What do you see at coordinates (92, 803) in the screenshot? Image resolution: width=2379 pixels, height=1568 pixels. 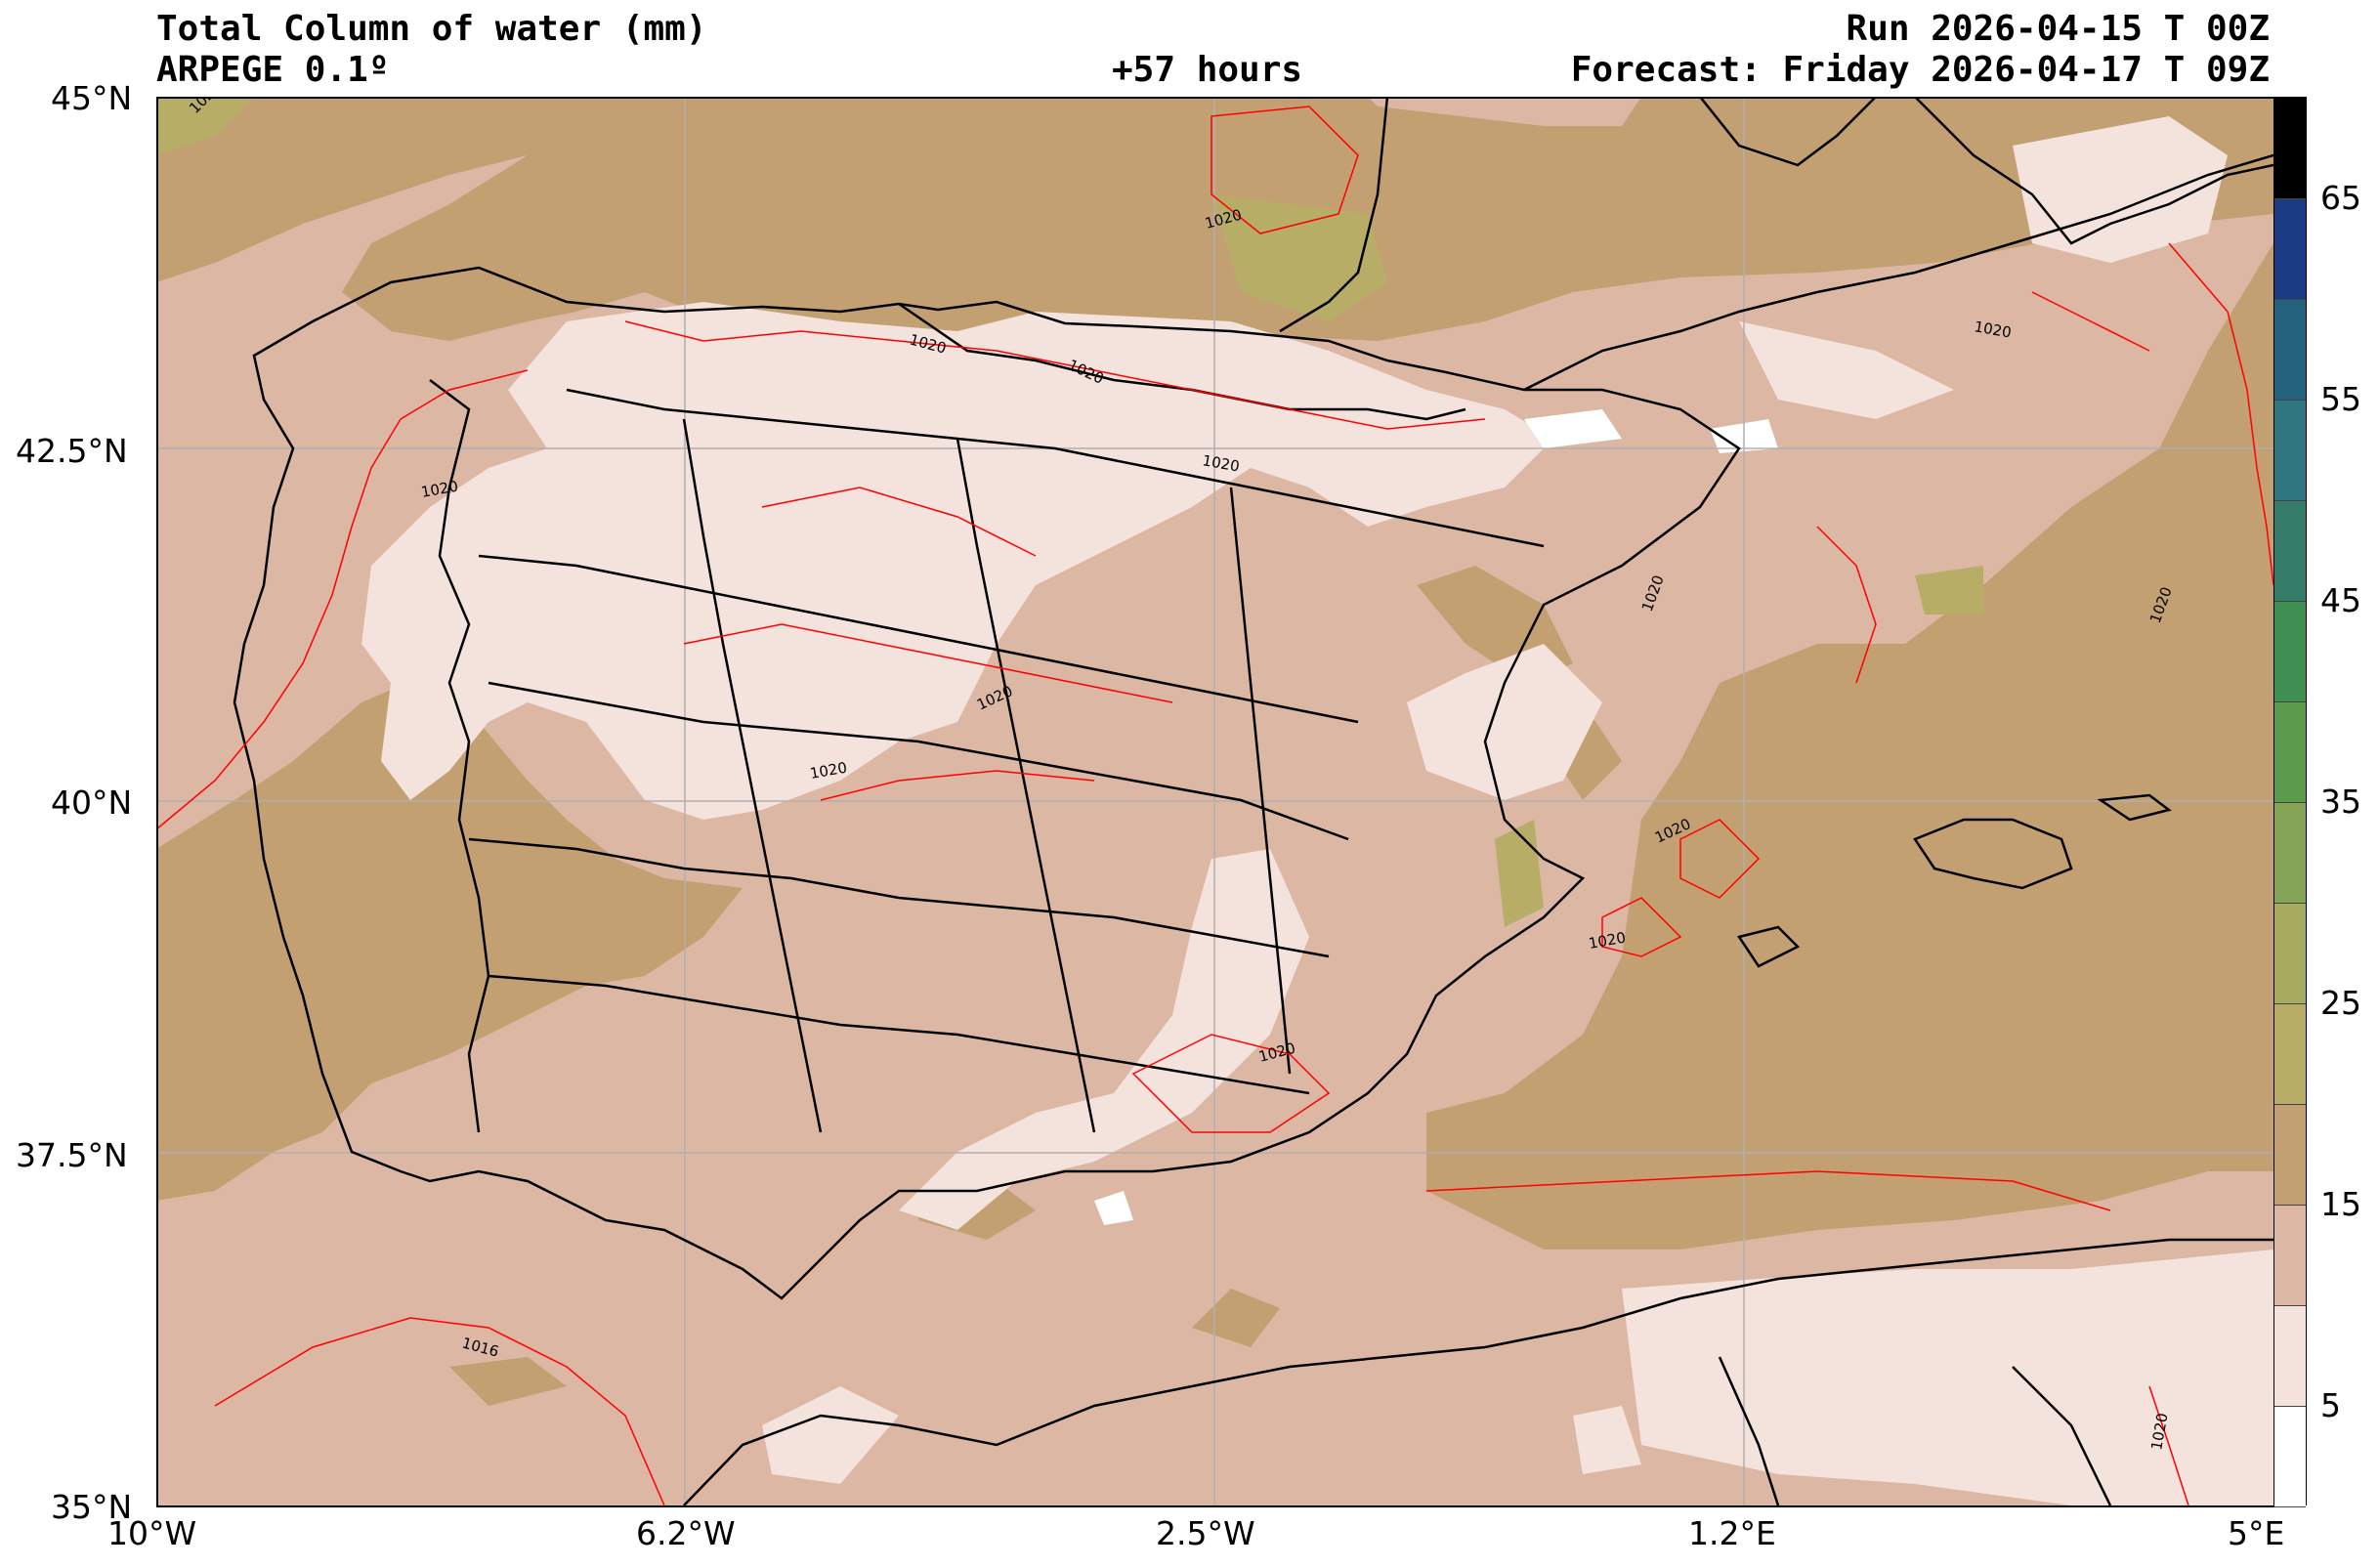 I see `lat-tick-label: 40°N` at bounding box center [92, 803].